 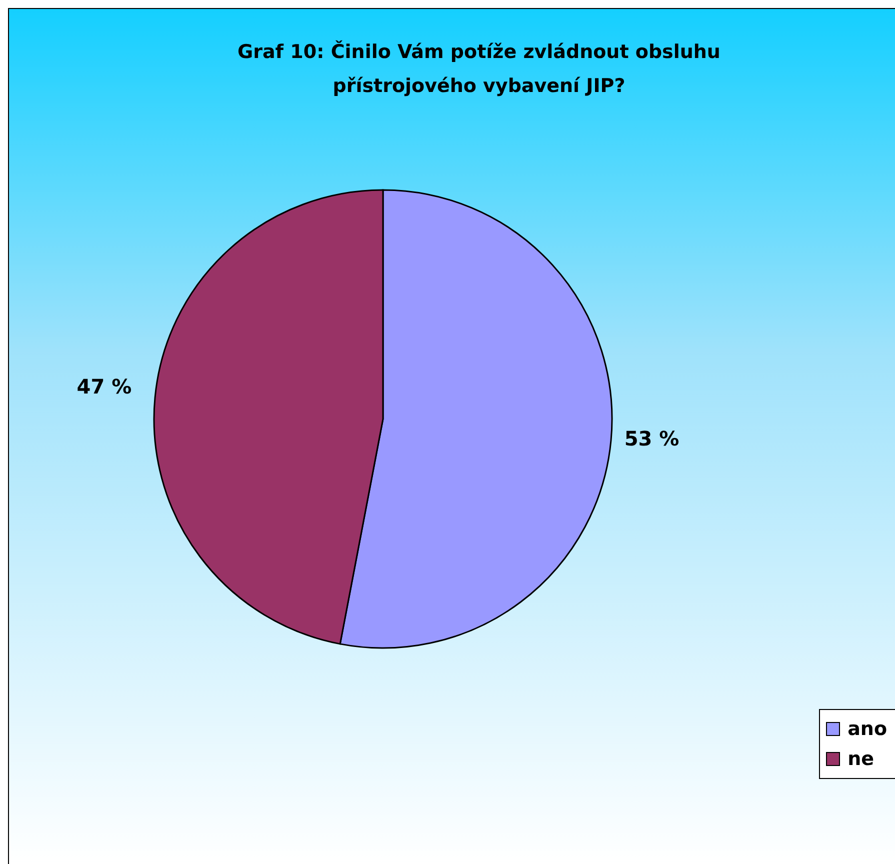 I want to click on data-label: 47 %, so click(x=104, y=386).